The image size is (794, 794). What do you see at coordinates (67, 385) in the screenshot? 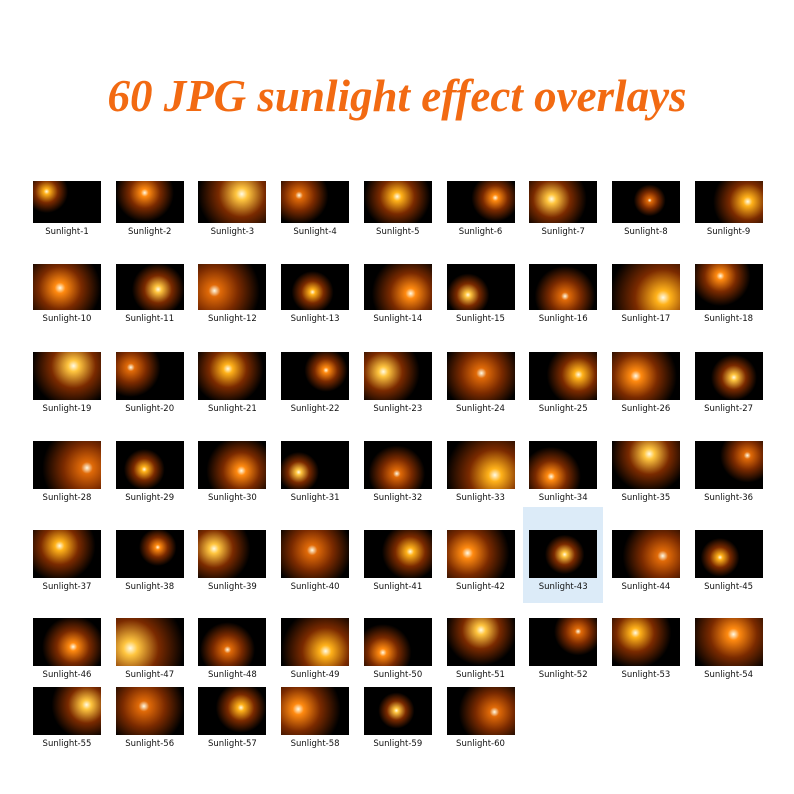
I see `file-item: Sunlight-19` at bounding box center [67, 385].